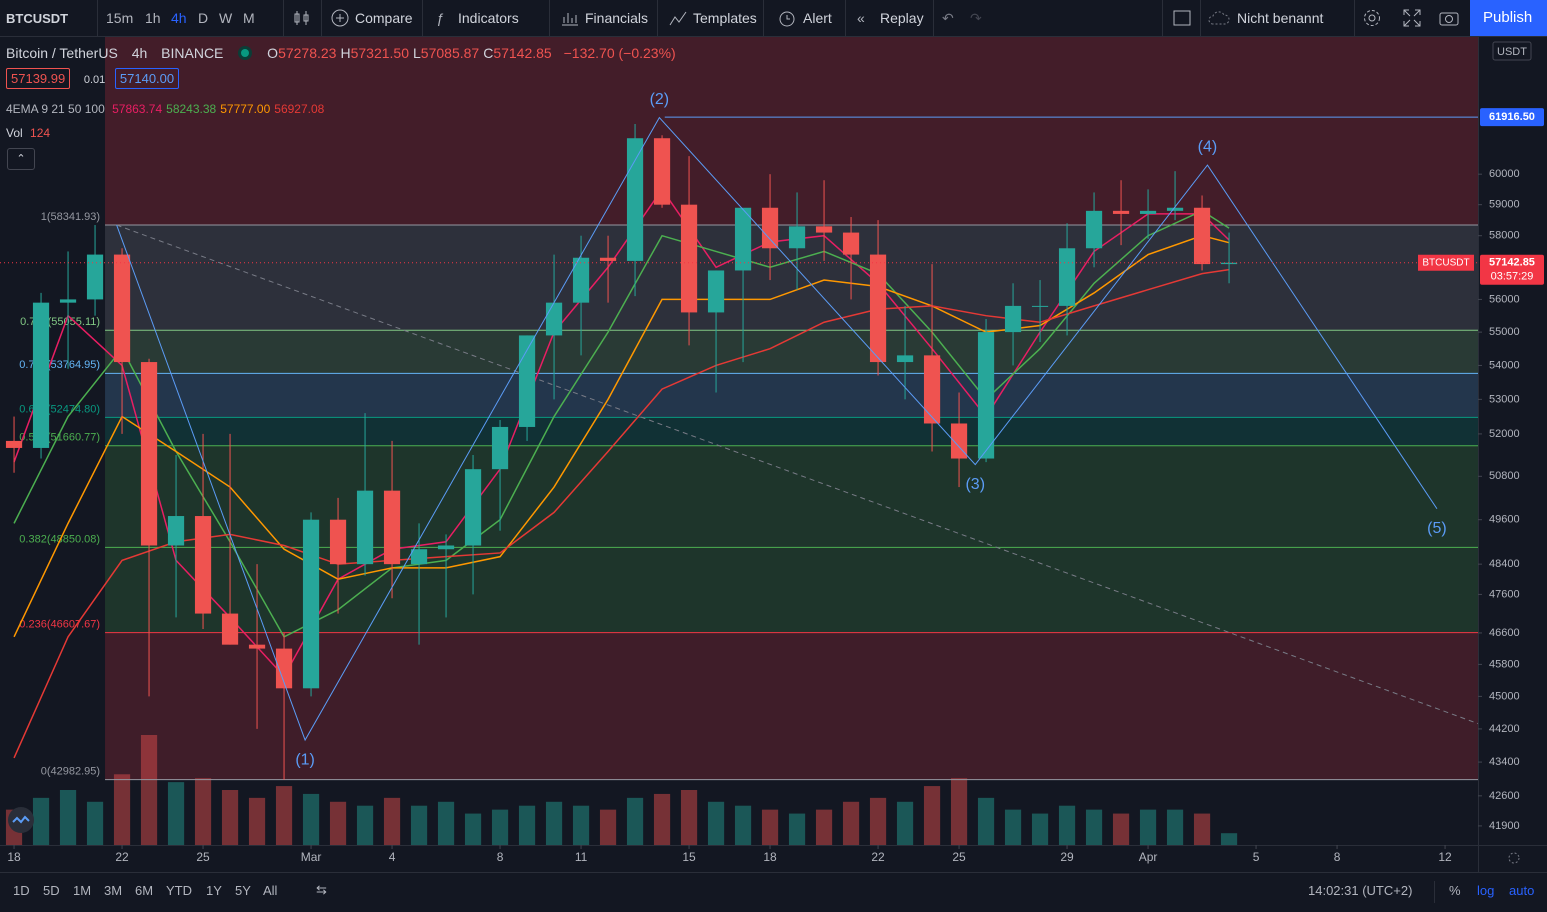 This screenshot has height=912, width=1547. What do you see at coordinates (59, 625) in the screenshot?
I see `fib-level-label: 0.236(46607.67)` at bounding box center [59, 625].